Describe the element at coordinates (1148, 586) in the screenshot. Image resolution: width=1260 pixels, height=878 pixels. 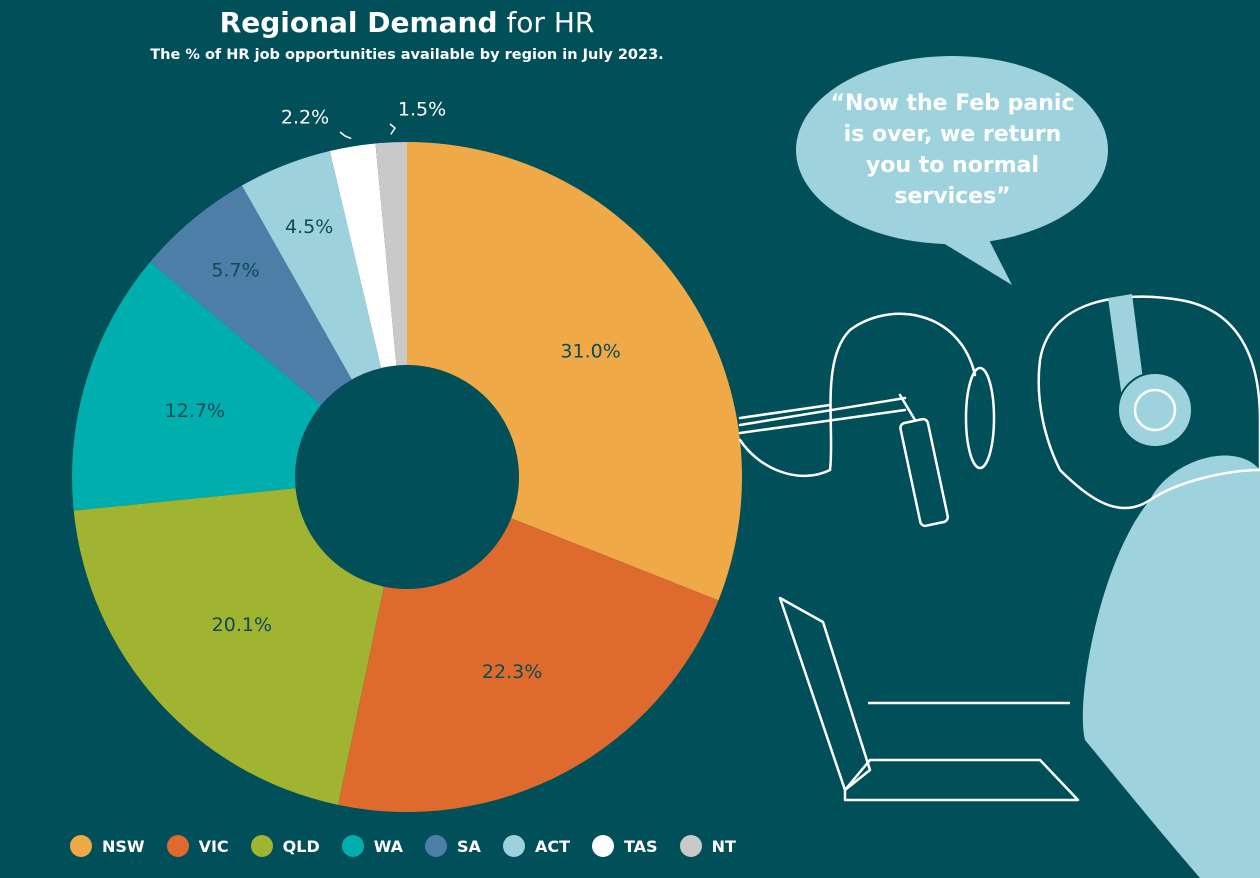
I see `person` at that location.